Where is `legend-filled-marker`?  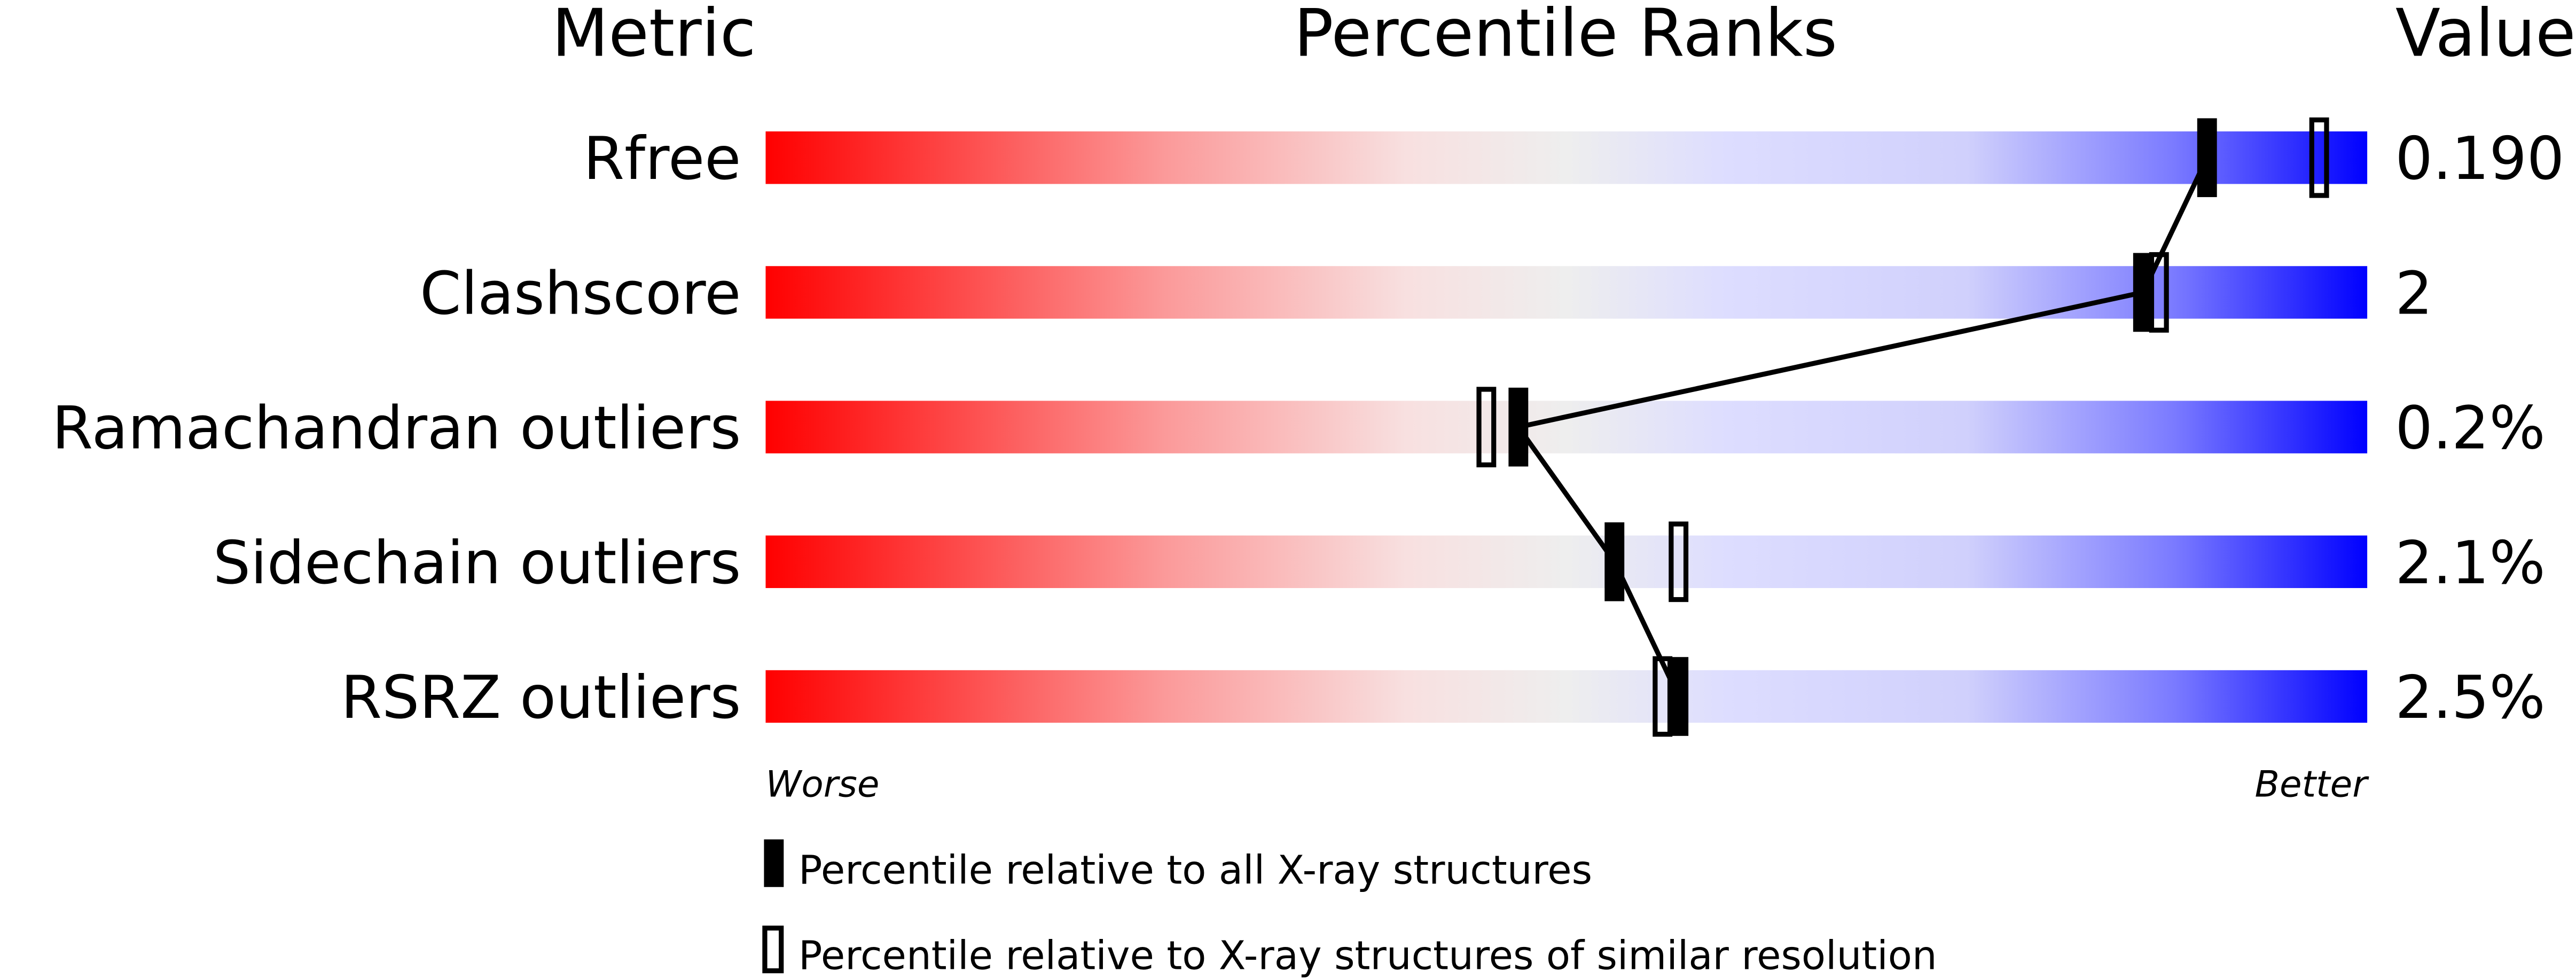
legend-filled-marker is located at coordinates (774, 863).